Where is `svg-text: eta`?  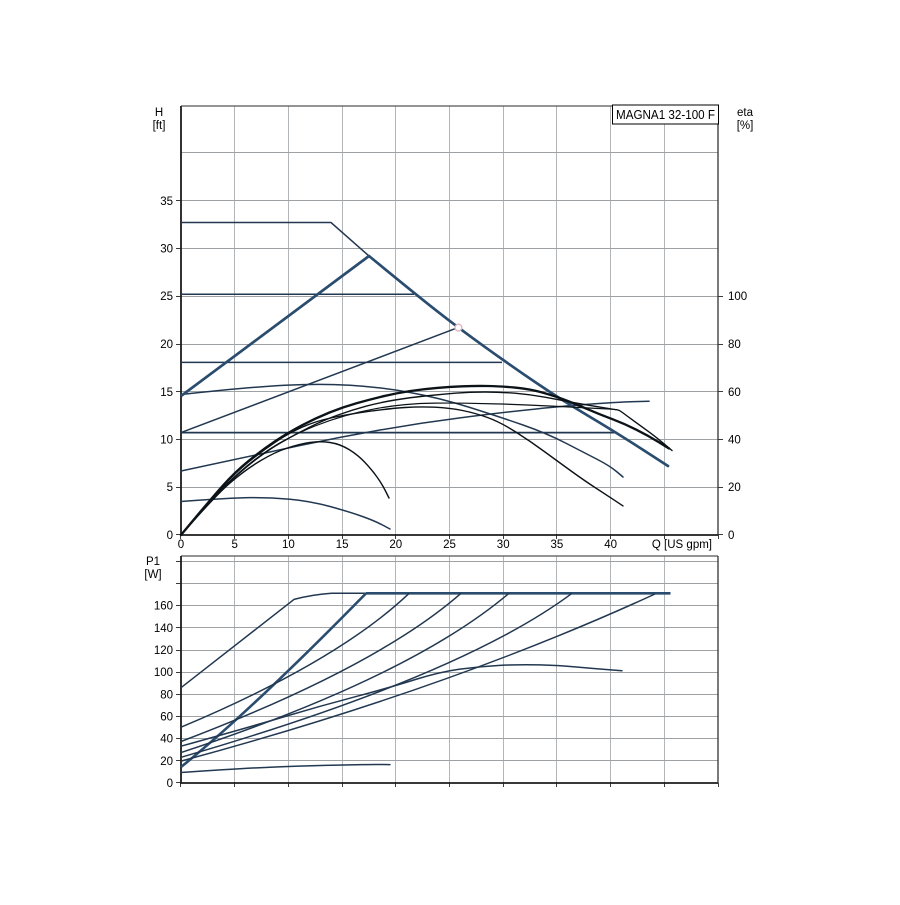
svg-text: eta is located at coordinates (745, 113).